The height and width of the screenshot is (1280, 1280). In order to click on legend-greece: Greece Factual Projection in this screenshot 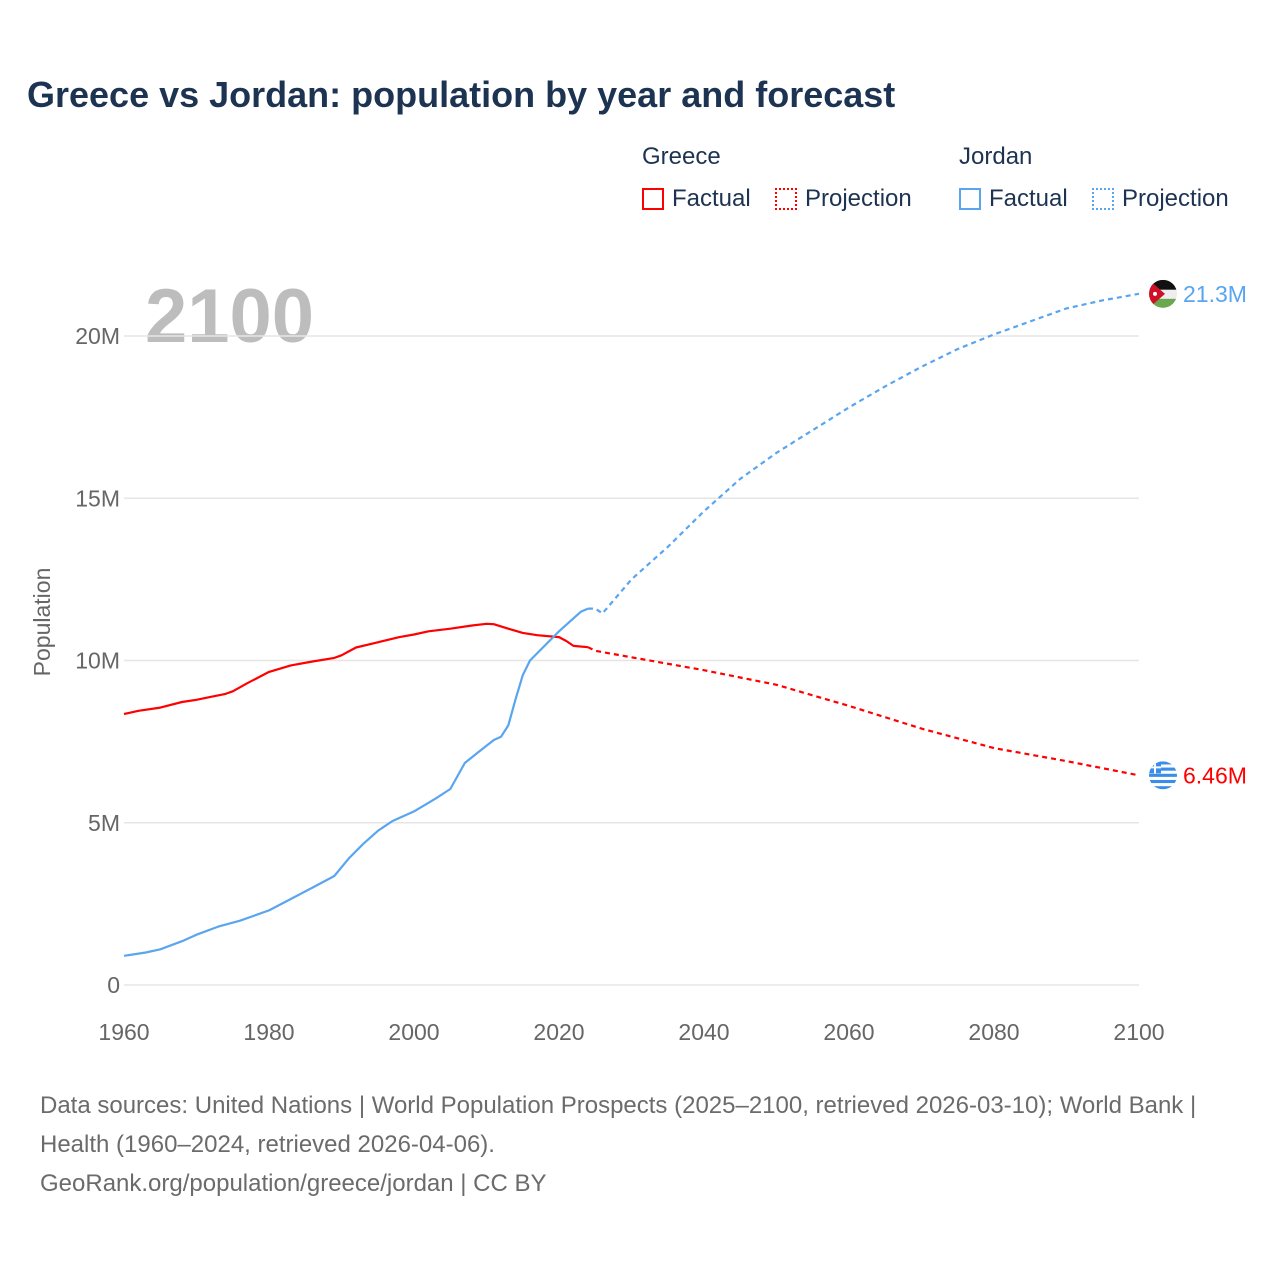, I will do `click(777, 177)`.